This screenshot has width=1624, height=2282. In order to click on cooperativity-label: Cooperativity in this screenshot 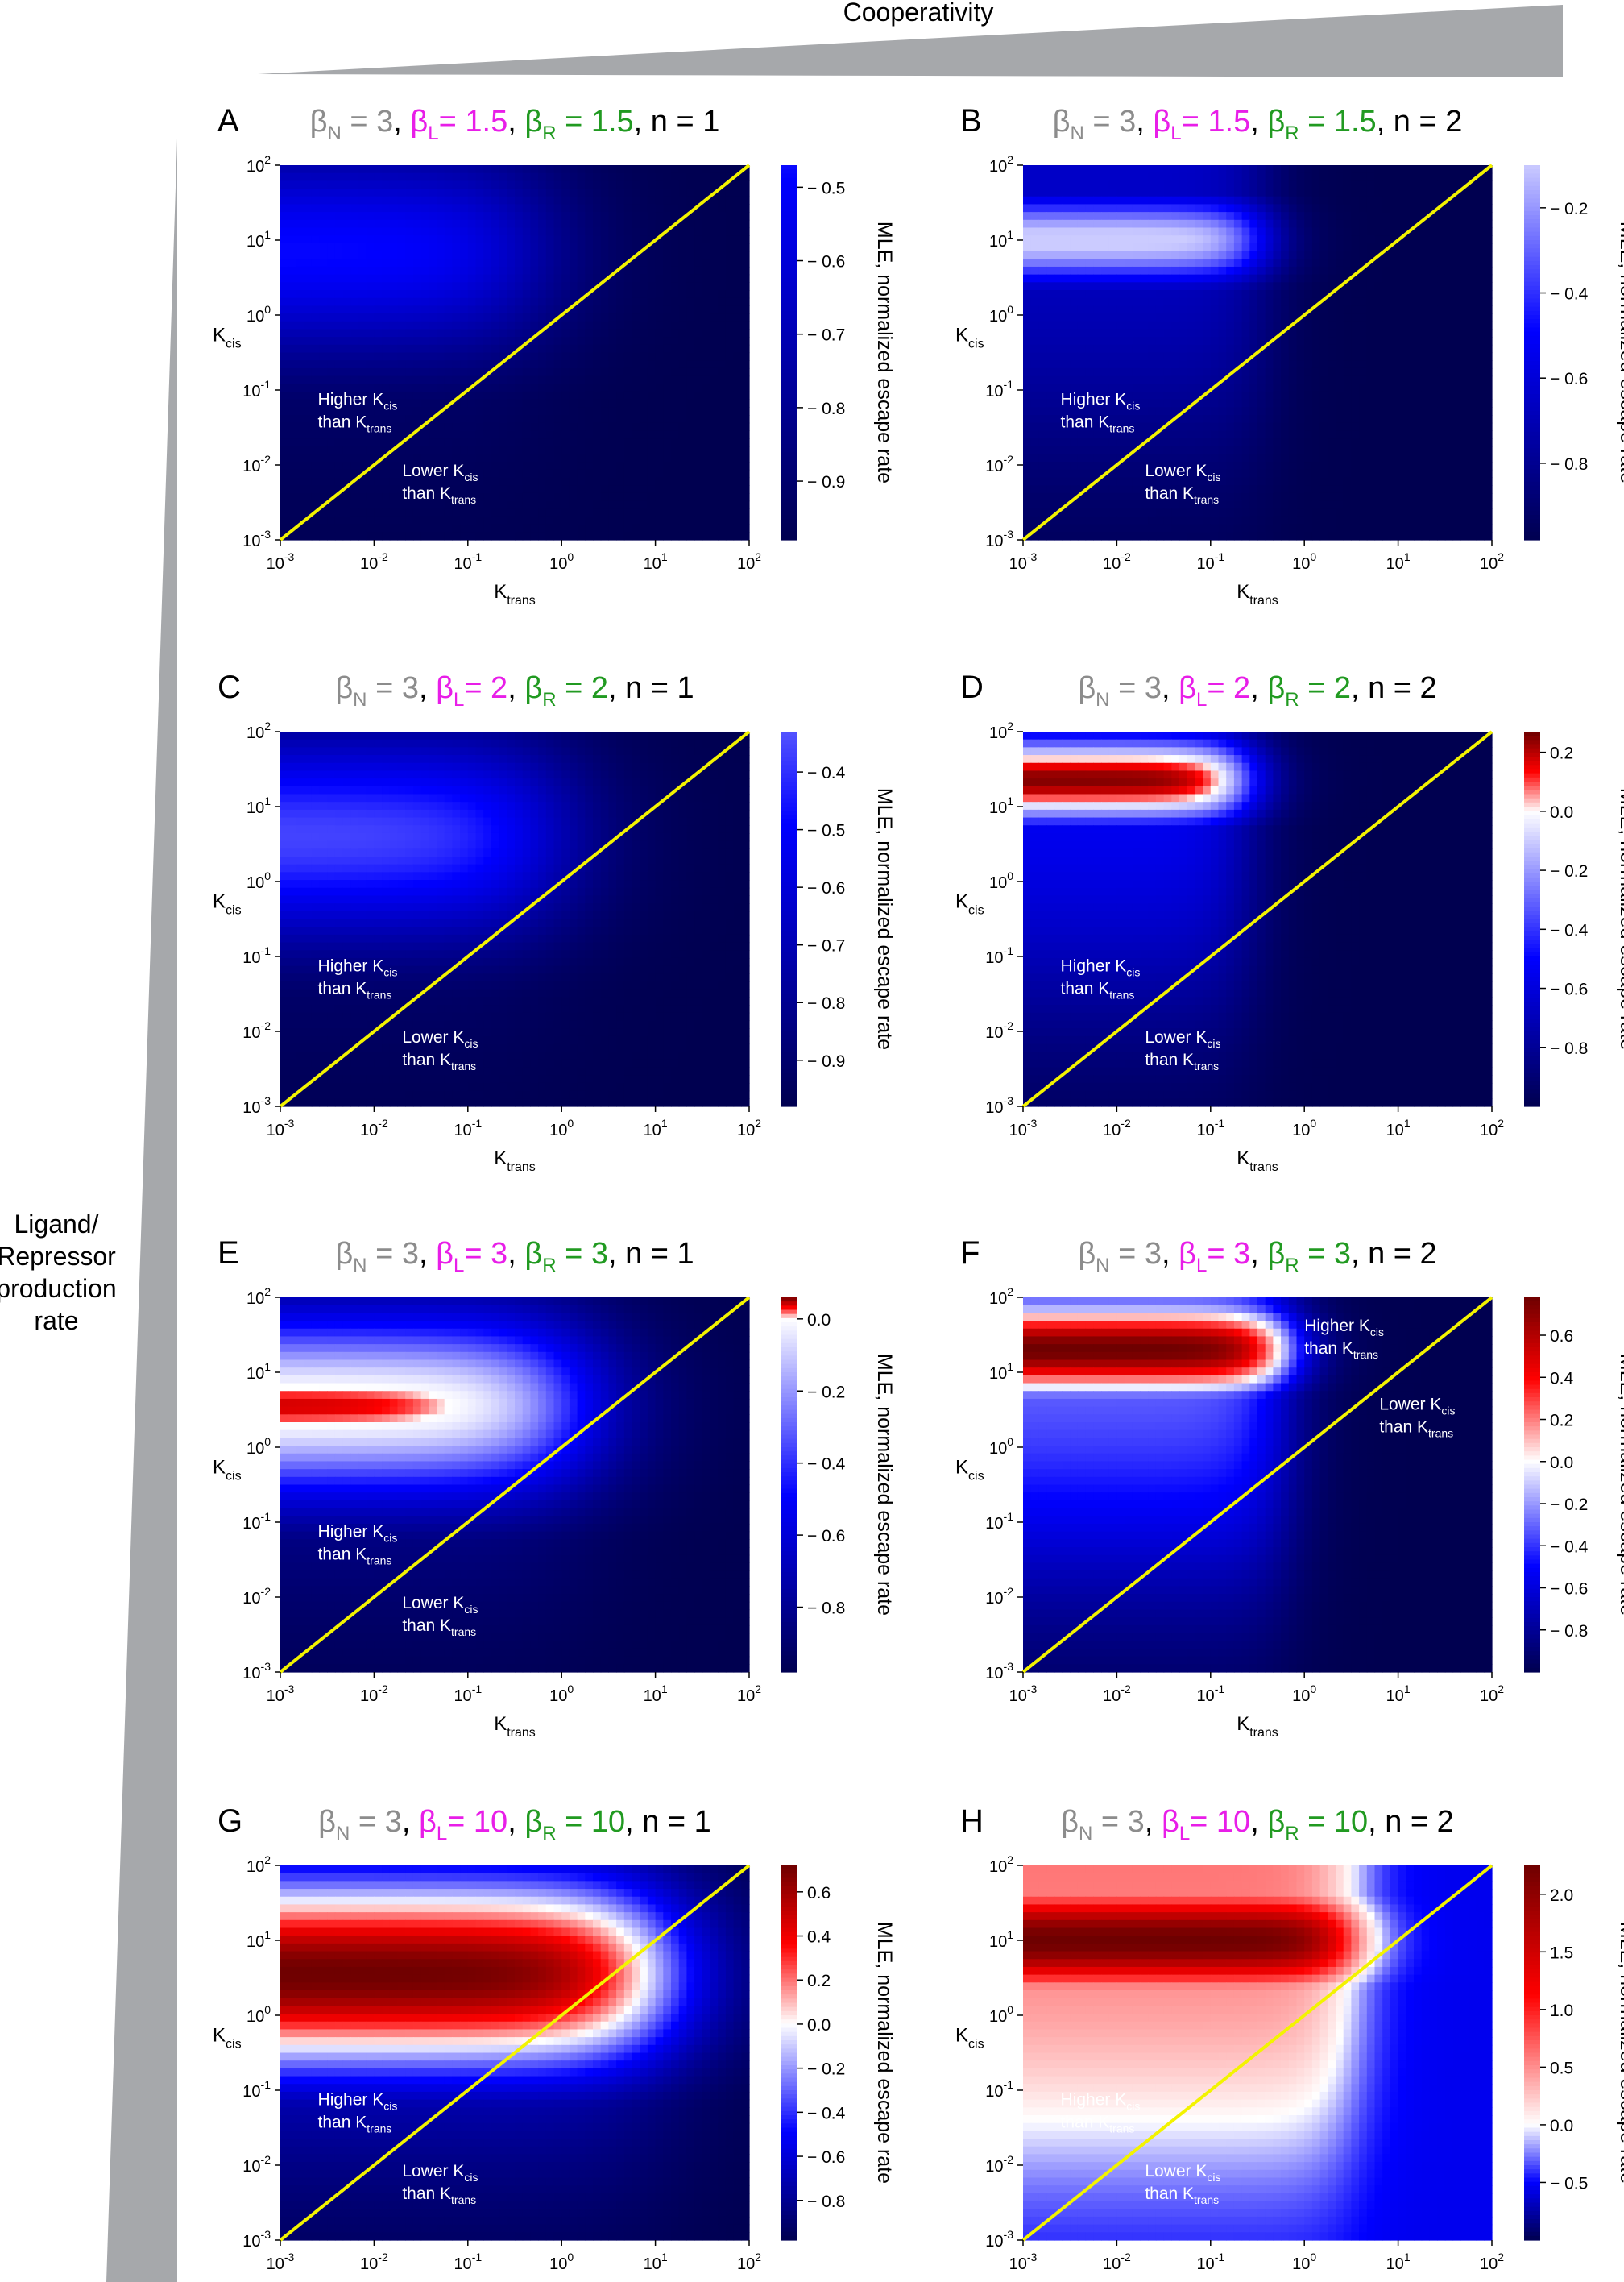, I will do `click(919, 14)`.